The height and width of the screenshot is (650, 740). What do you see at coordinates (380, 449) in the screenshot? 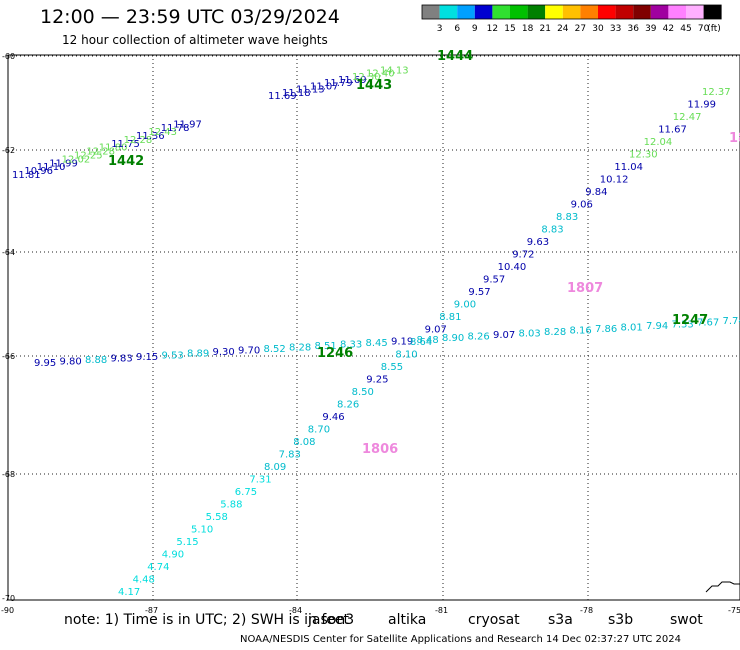
I see `pass-number-label: 1806` at bounding box center [380, 449].